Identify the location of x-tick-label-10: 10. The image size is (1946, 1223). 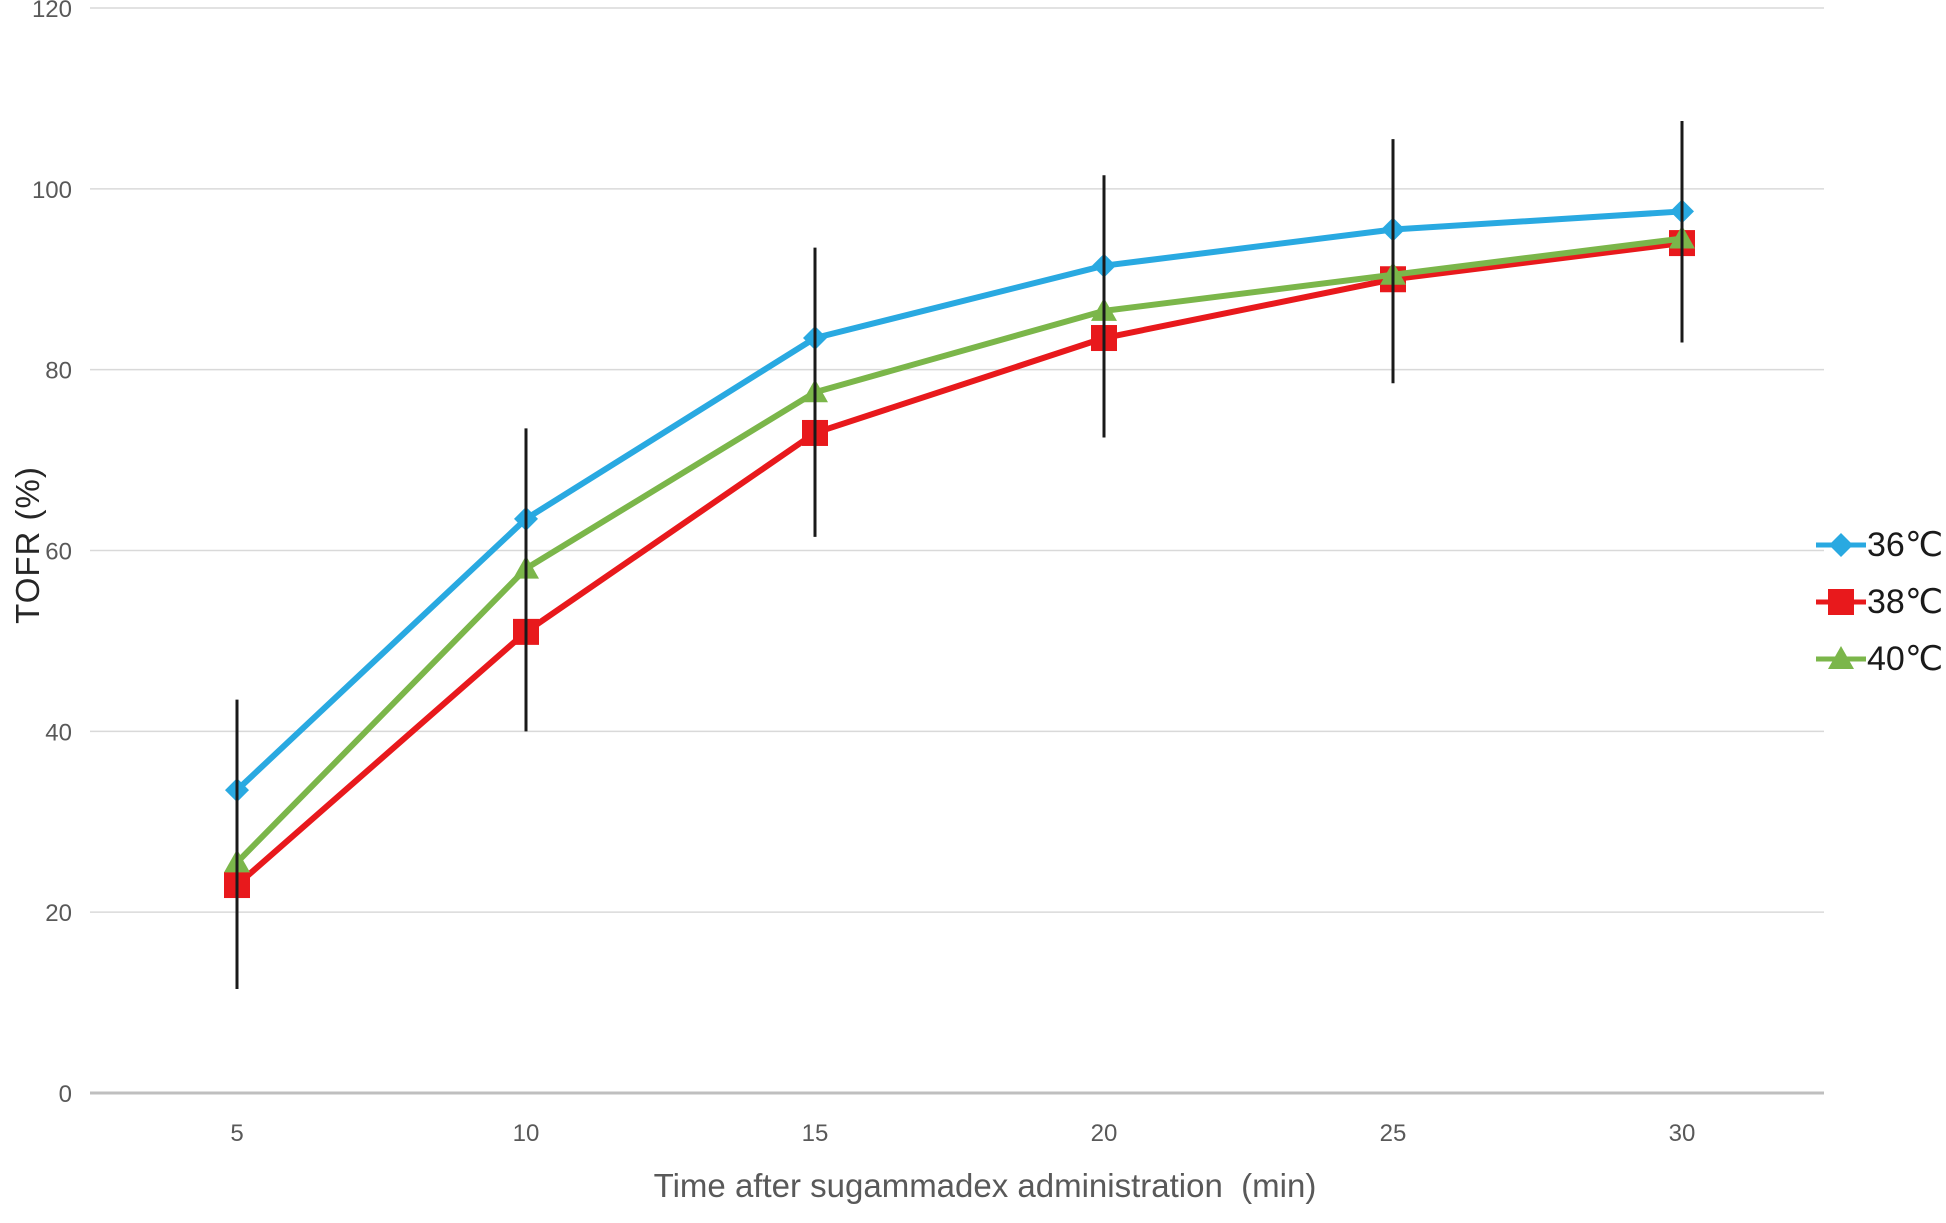
(526, 1133).